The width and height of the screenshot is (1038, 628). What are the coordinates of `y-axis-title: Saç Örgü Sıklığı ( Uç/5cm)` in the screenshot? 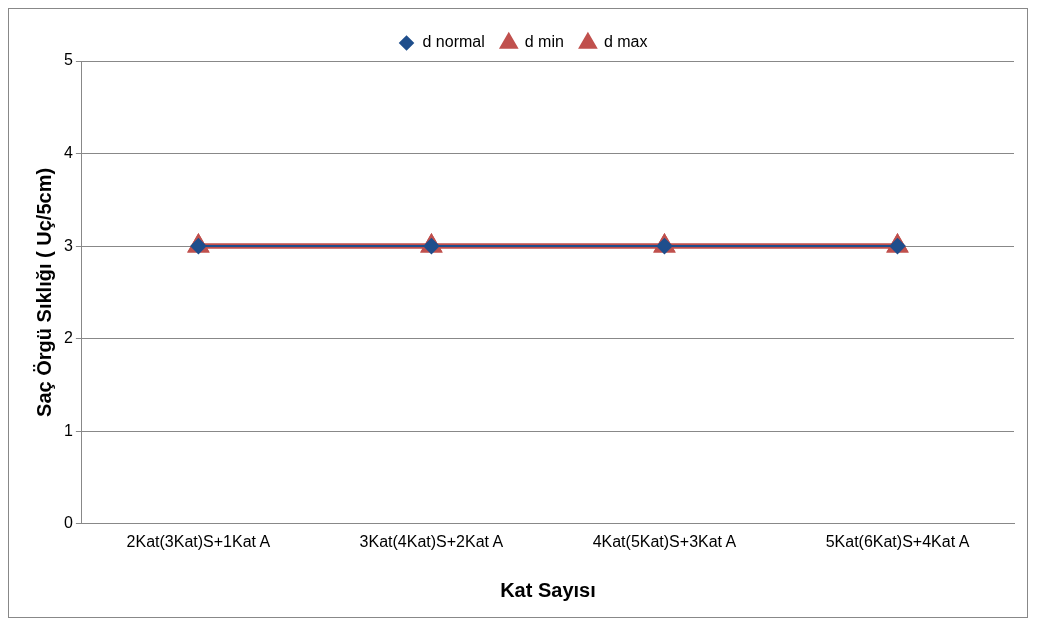 It's located at (43, 292).